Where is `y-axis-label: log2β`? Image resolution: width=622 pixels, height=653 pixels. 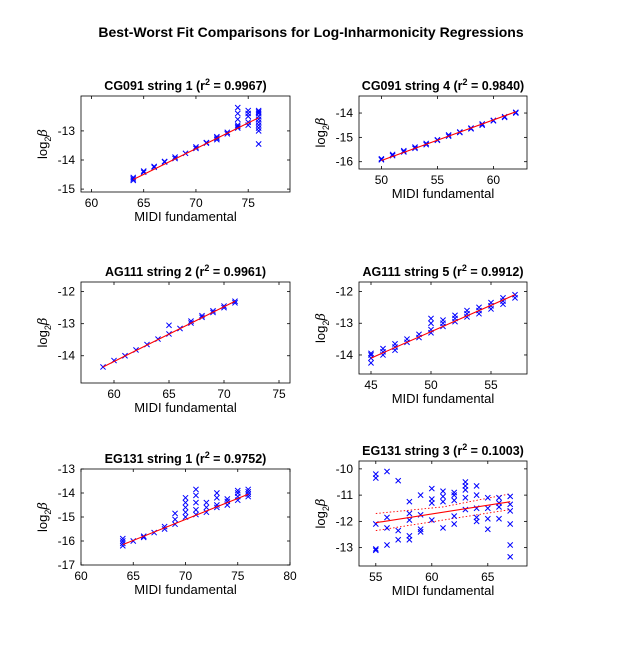
y-axis-label: log2β is located at coordinates (44, 333).